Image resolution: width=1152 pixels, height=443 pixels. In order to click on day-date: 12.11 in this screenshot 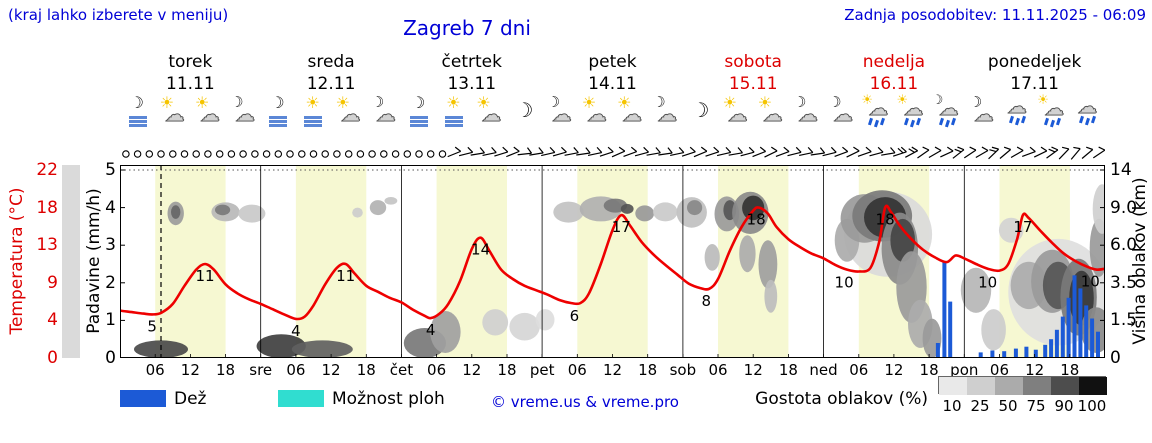, I will do `click(331, 84)`.